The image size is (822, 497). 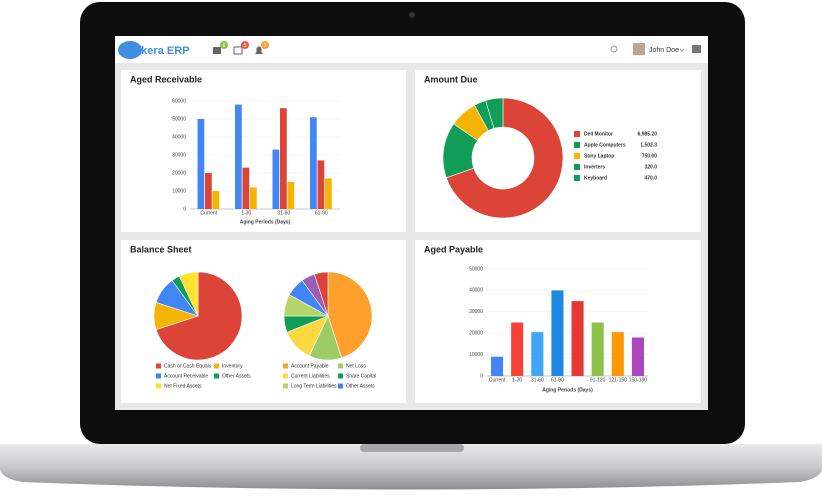 I want to click on legend-label: Current Liabilities, so click(x=310, y=376).